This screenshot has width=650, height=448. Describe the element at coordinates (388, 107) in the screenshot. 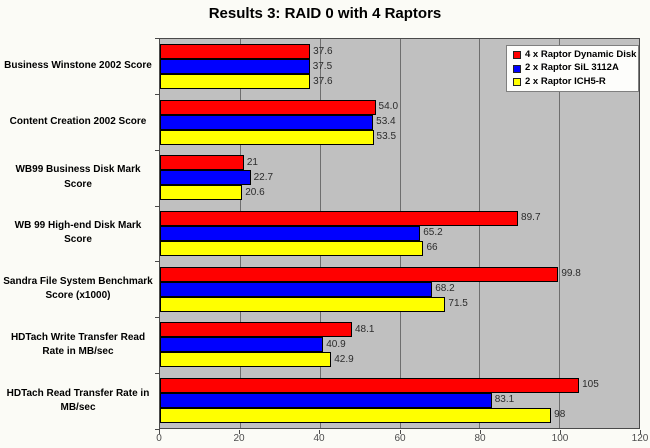

I see `bar-value-label: 54.0` at that location.